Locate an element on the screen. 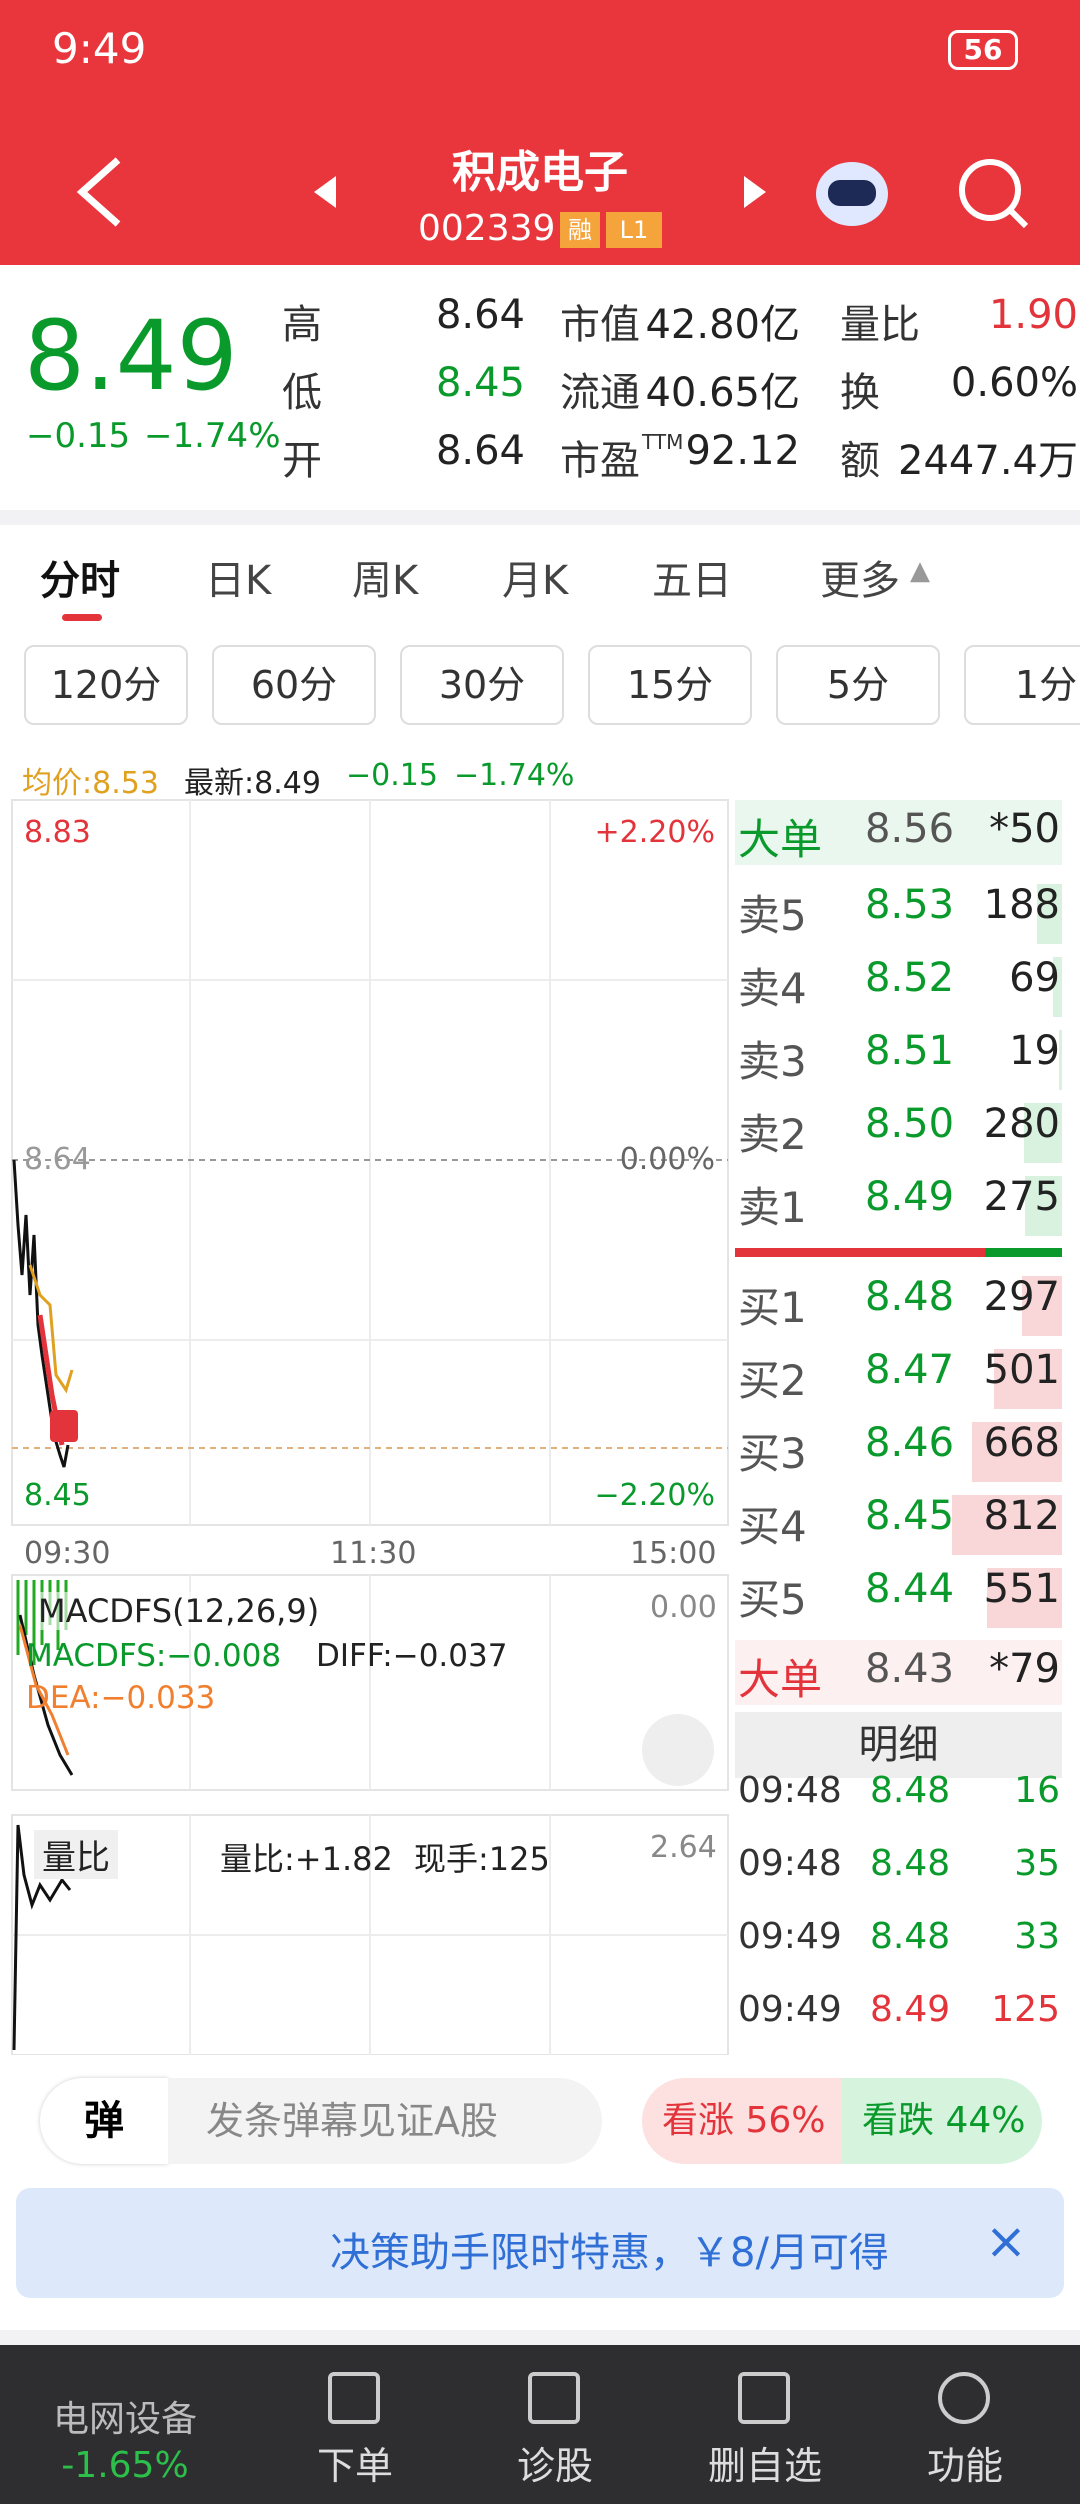 The height and width of the screenshot is (2504, 1080). vote-up: 看涨 56% is located at coordinates (742, 2121).